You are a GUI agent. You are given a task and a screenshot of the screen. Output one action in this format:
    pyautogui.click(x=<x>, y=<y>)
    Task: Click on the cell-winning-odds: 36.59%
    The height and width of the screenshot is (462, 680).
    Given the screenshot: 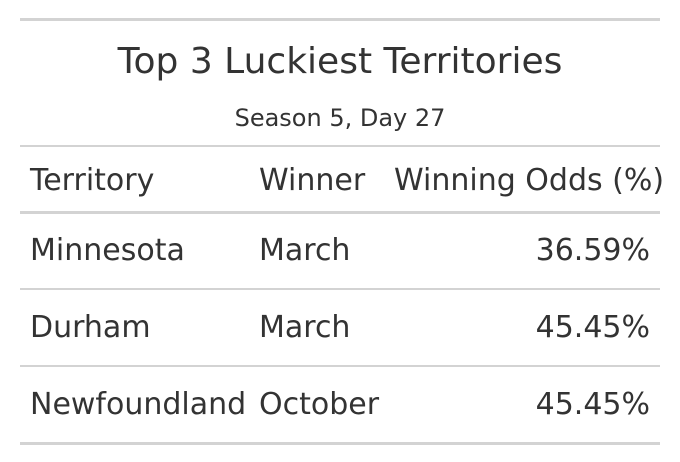 What is the action you would take?
    pyautogui.click(x=522, y=251)
    